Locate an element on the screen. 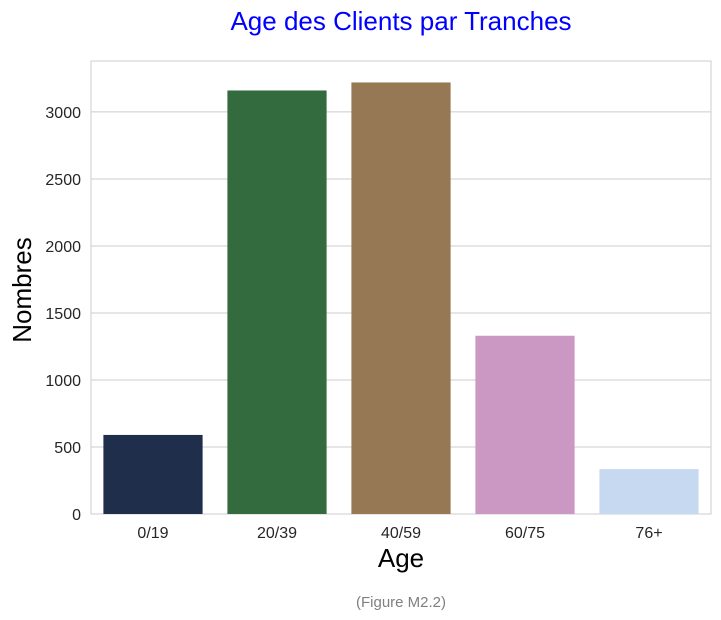 This screenshot has width=721, height=620. y-tick-label: 500 is located at coordinates (67, 448).